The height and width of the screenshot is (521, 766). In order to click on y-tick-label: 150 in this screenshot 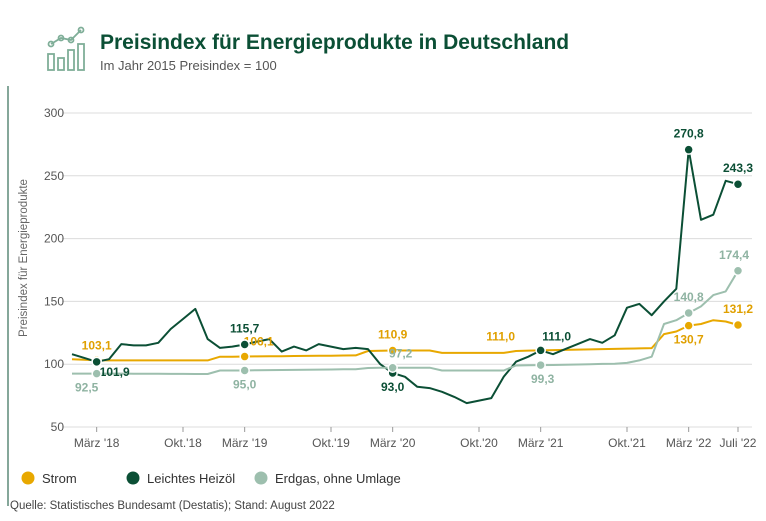, I will do `click(54, 301)`.